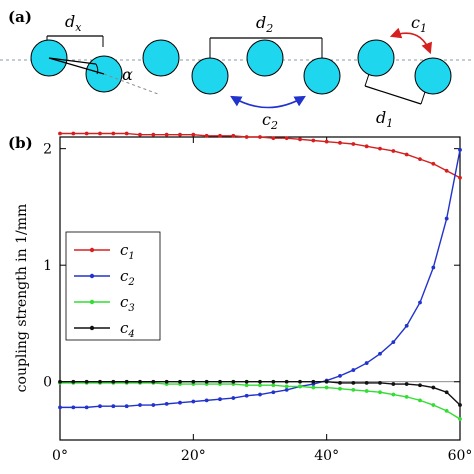 The height and width of the screenshot is (474, 474). I want to click on x-tick-label: 0°, so click(60, 456).